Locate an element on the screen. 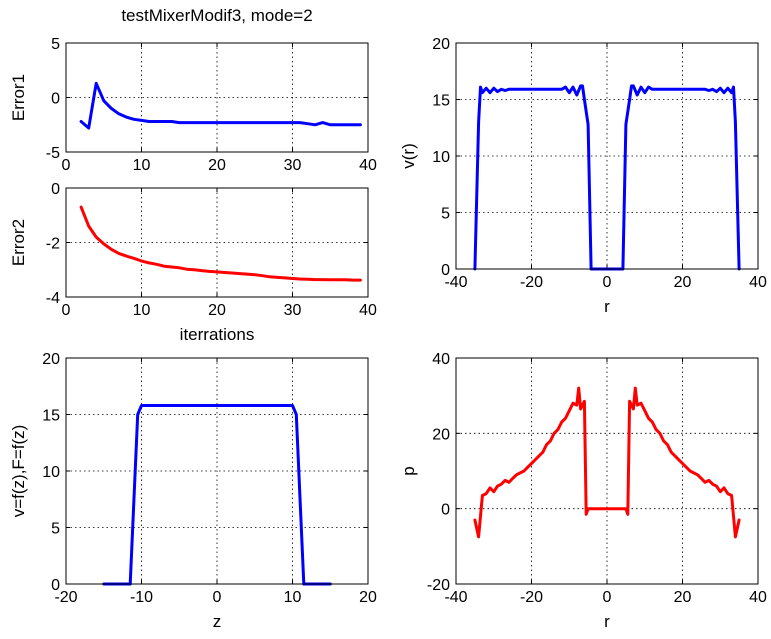 Image resolution: width=771 pixels, height=639 pixels. y-tick-label: -5 is located at coordinates (53, 153).